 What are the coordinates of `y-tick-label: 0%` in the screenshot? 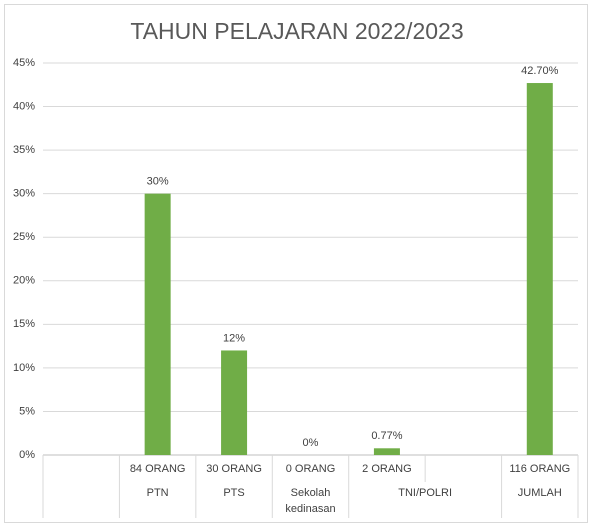 It's located at (27, 455).